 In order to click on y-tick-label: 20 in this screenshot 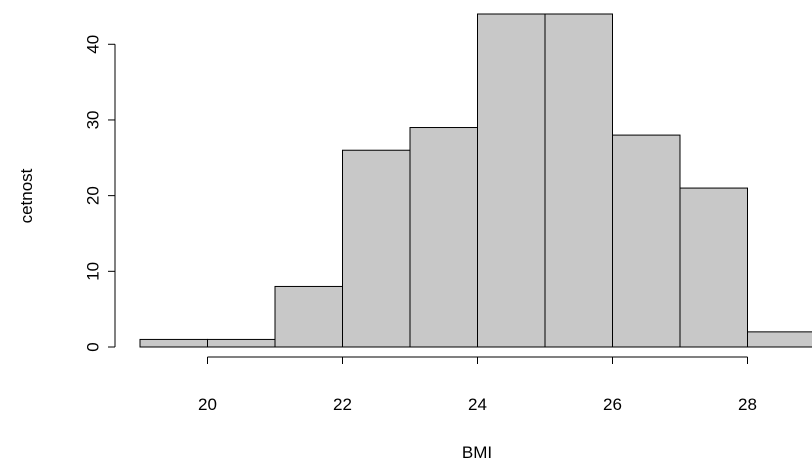, I will do `click(93, 195)`.